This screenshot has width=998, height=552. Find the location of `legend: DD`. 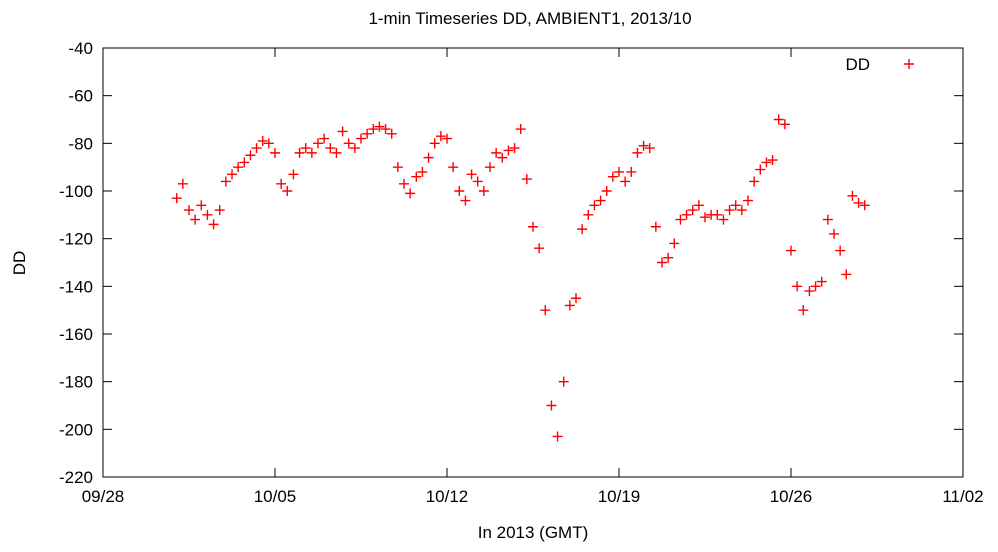

legend: DD is located at coordinates (879, 64).